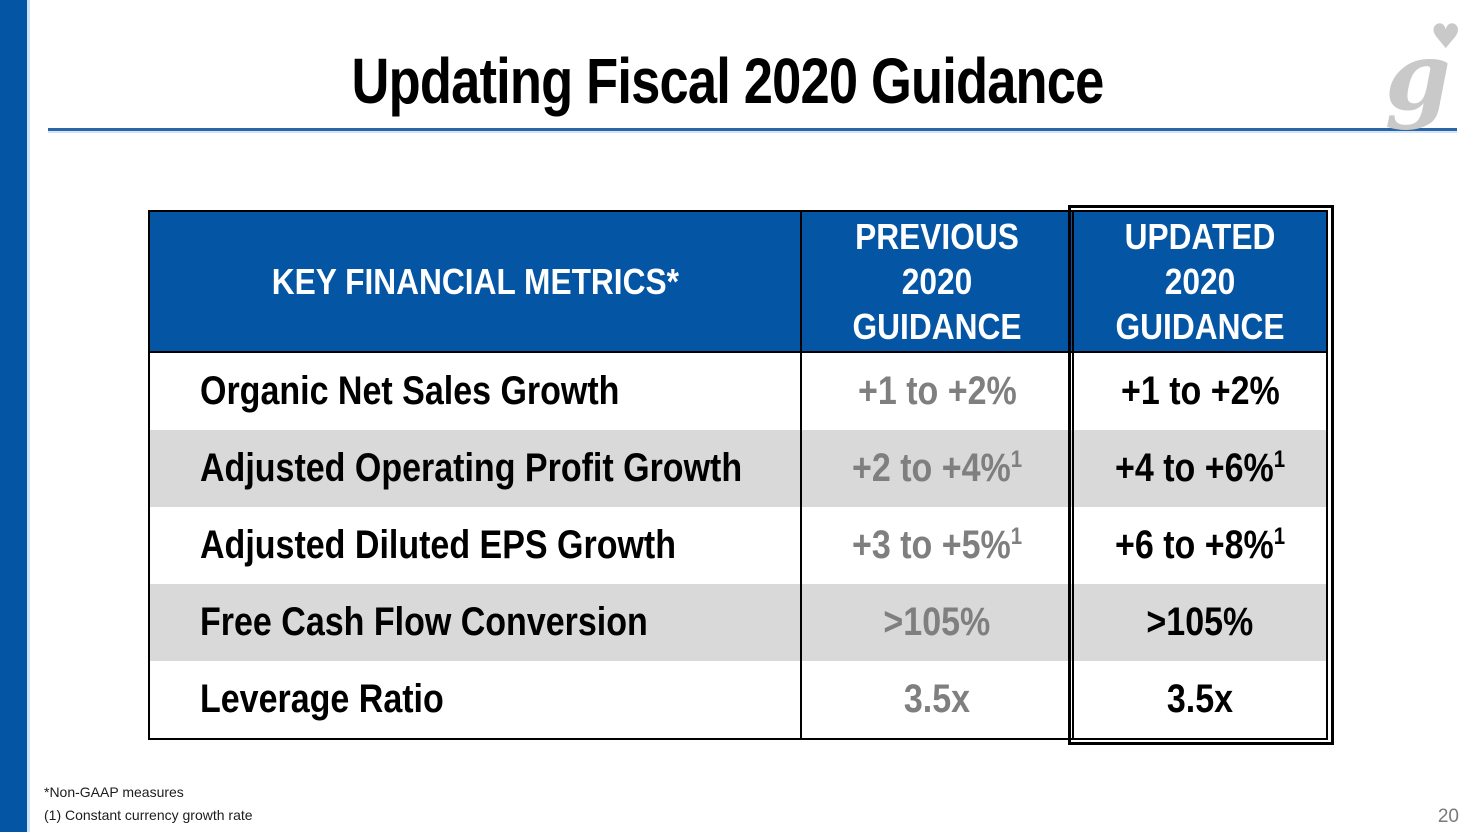  I want to click on row-adjusted-diluted-eps-metric: Adjusted Diluted EPS Growth, so click(438, 545).